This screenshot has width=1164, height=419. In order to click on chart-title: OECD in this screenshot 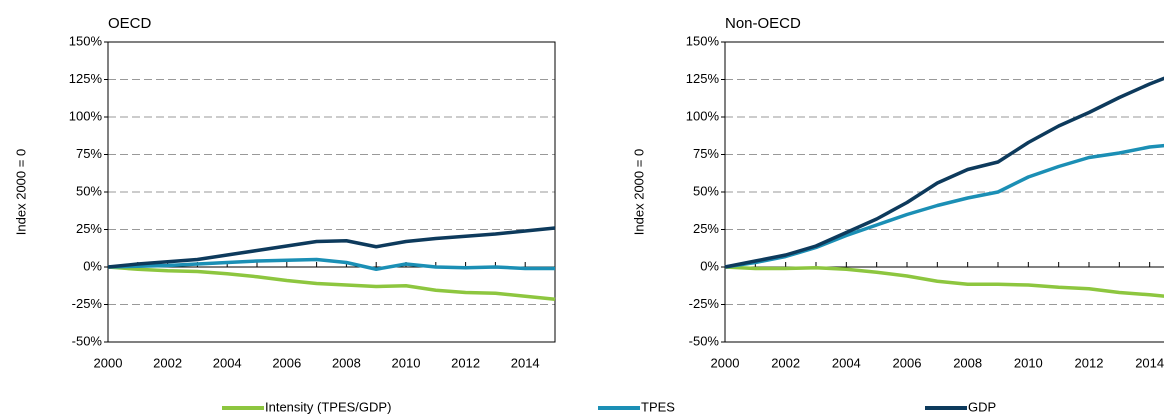, I will do `click(130, 23)`.